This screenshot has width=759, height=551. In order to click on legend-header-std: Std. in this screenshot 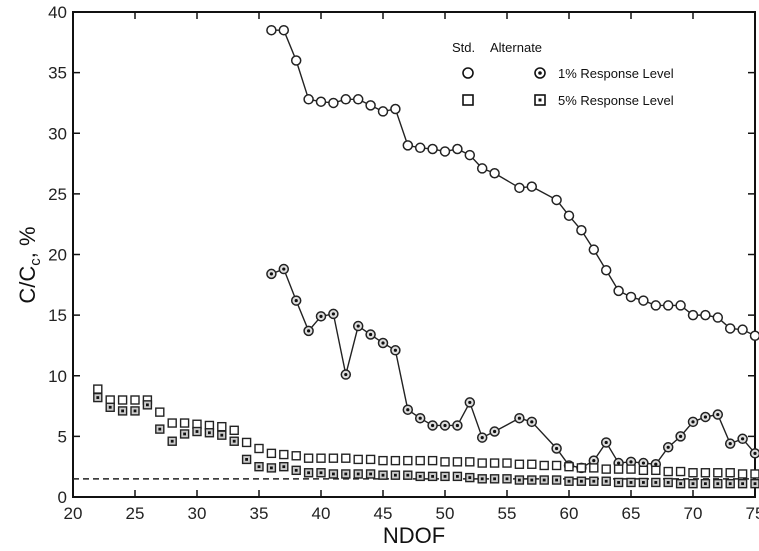, I will do `click(463, 47)`.